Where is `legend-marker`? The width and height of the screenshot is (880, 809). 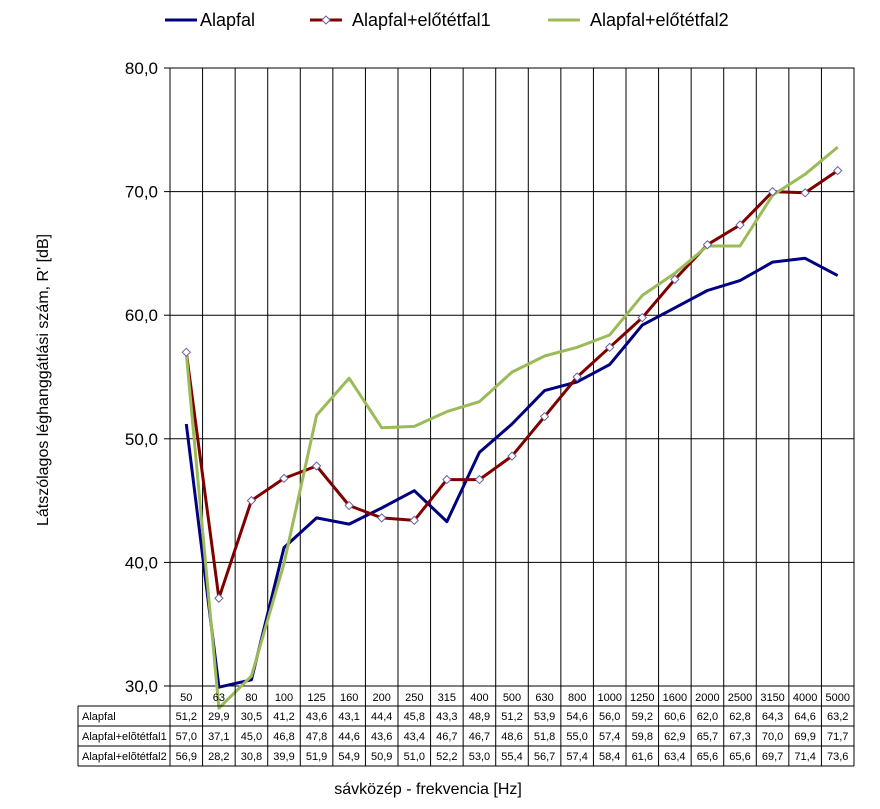
legend-marker is located at coordinates (326, 20).